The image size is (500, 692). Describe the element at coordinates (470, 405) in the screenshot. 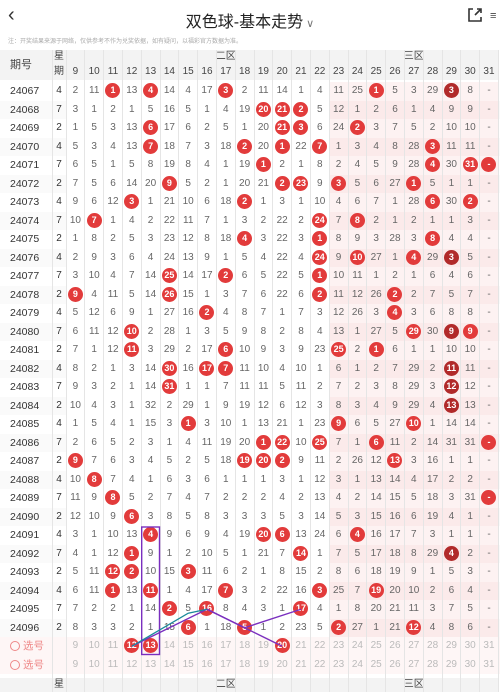

I see `miss-count: 13` at that location.